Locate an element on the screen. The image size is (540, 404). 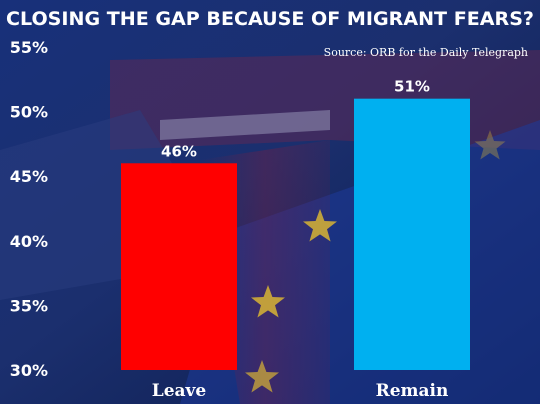
category-label-remain: Remain is located at coordinates (412, 391).